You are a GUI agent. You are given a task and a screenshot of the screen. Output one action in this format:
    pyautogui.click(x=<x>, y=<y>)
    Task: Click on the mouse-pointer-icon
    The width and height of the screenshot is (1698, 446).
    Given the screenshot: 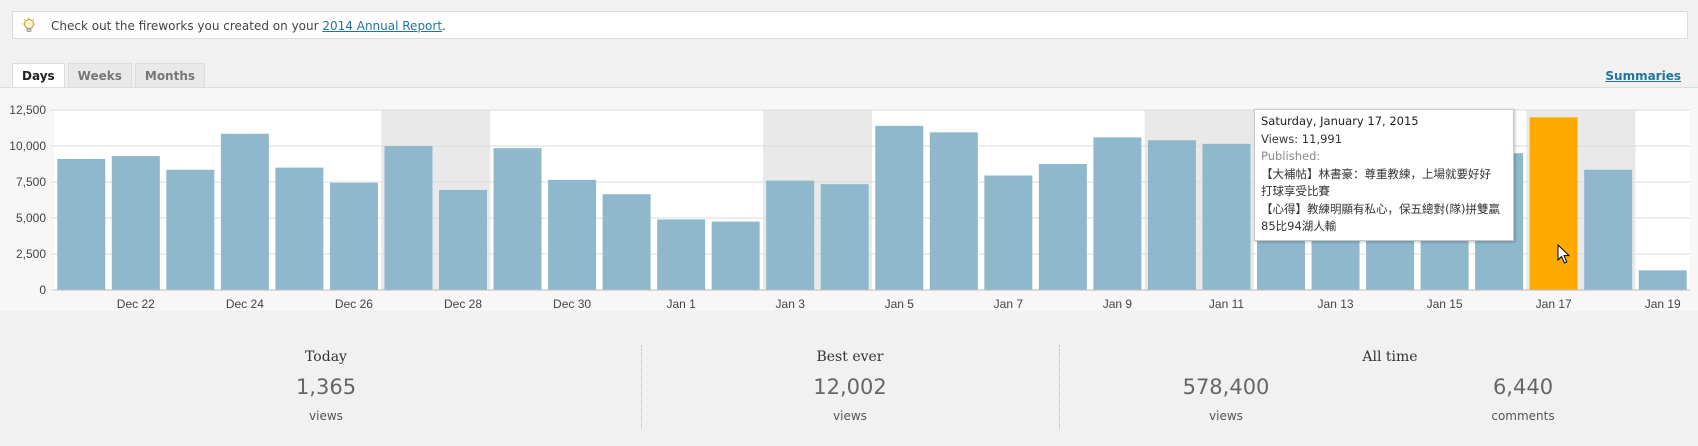 What is the action you would take?
    pyautogui.click(x=1564, y=254)
    